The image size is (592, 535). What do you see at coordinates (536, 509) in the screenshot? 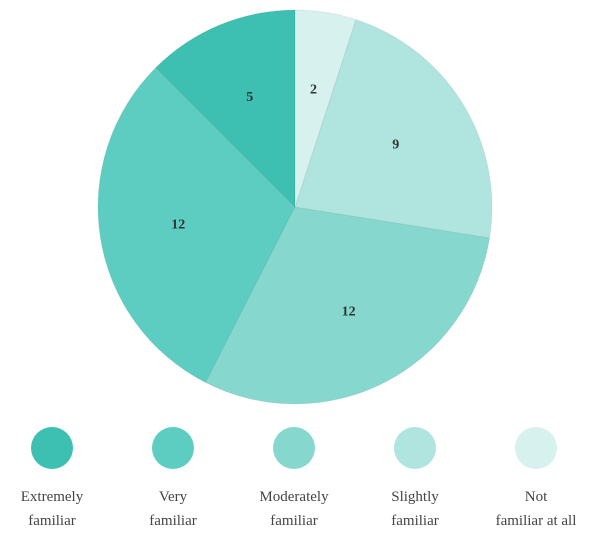
I see `legend-label: Not familiar at all` at bounding box center [536, 509].